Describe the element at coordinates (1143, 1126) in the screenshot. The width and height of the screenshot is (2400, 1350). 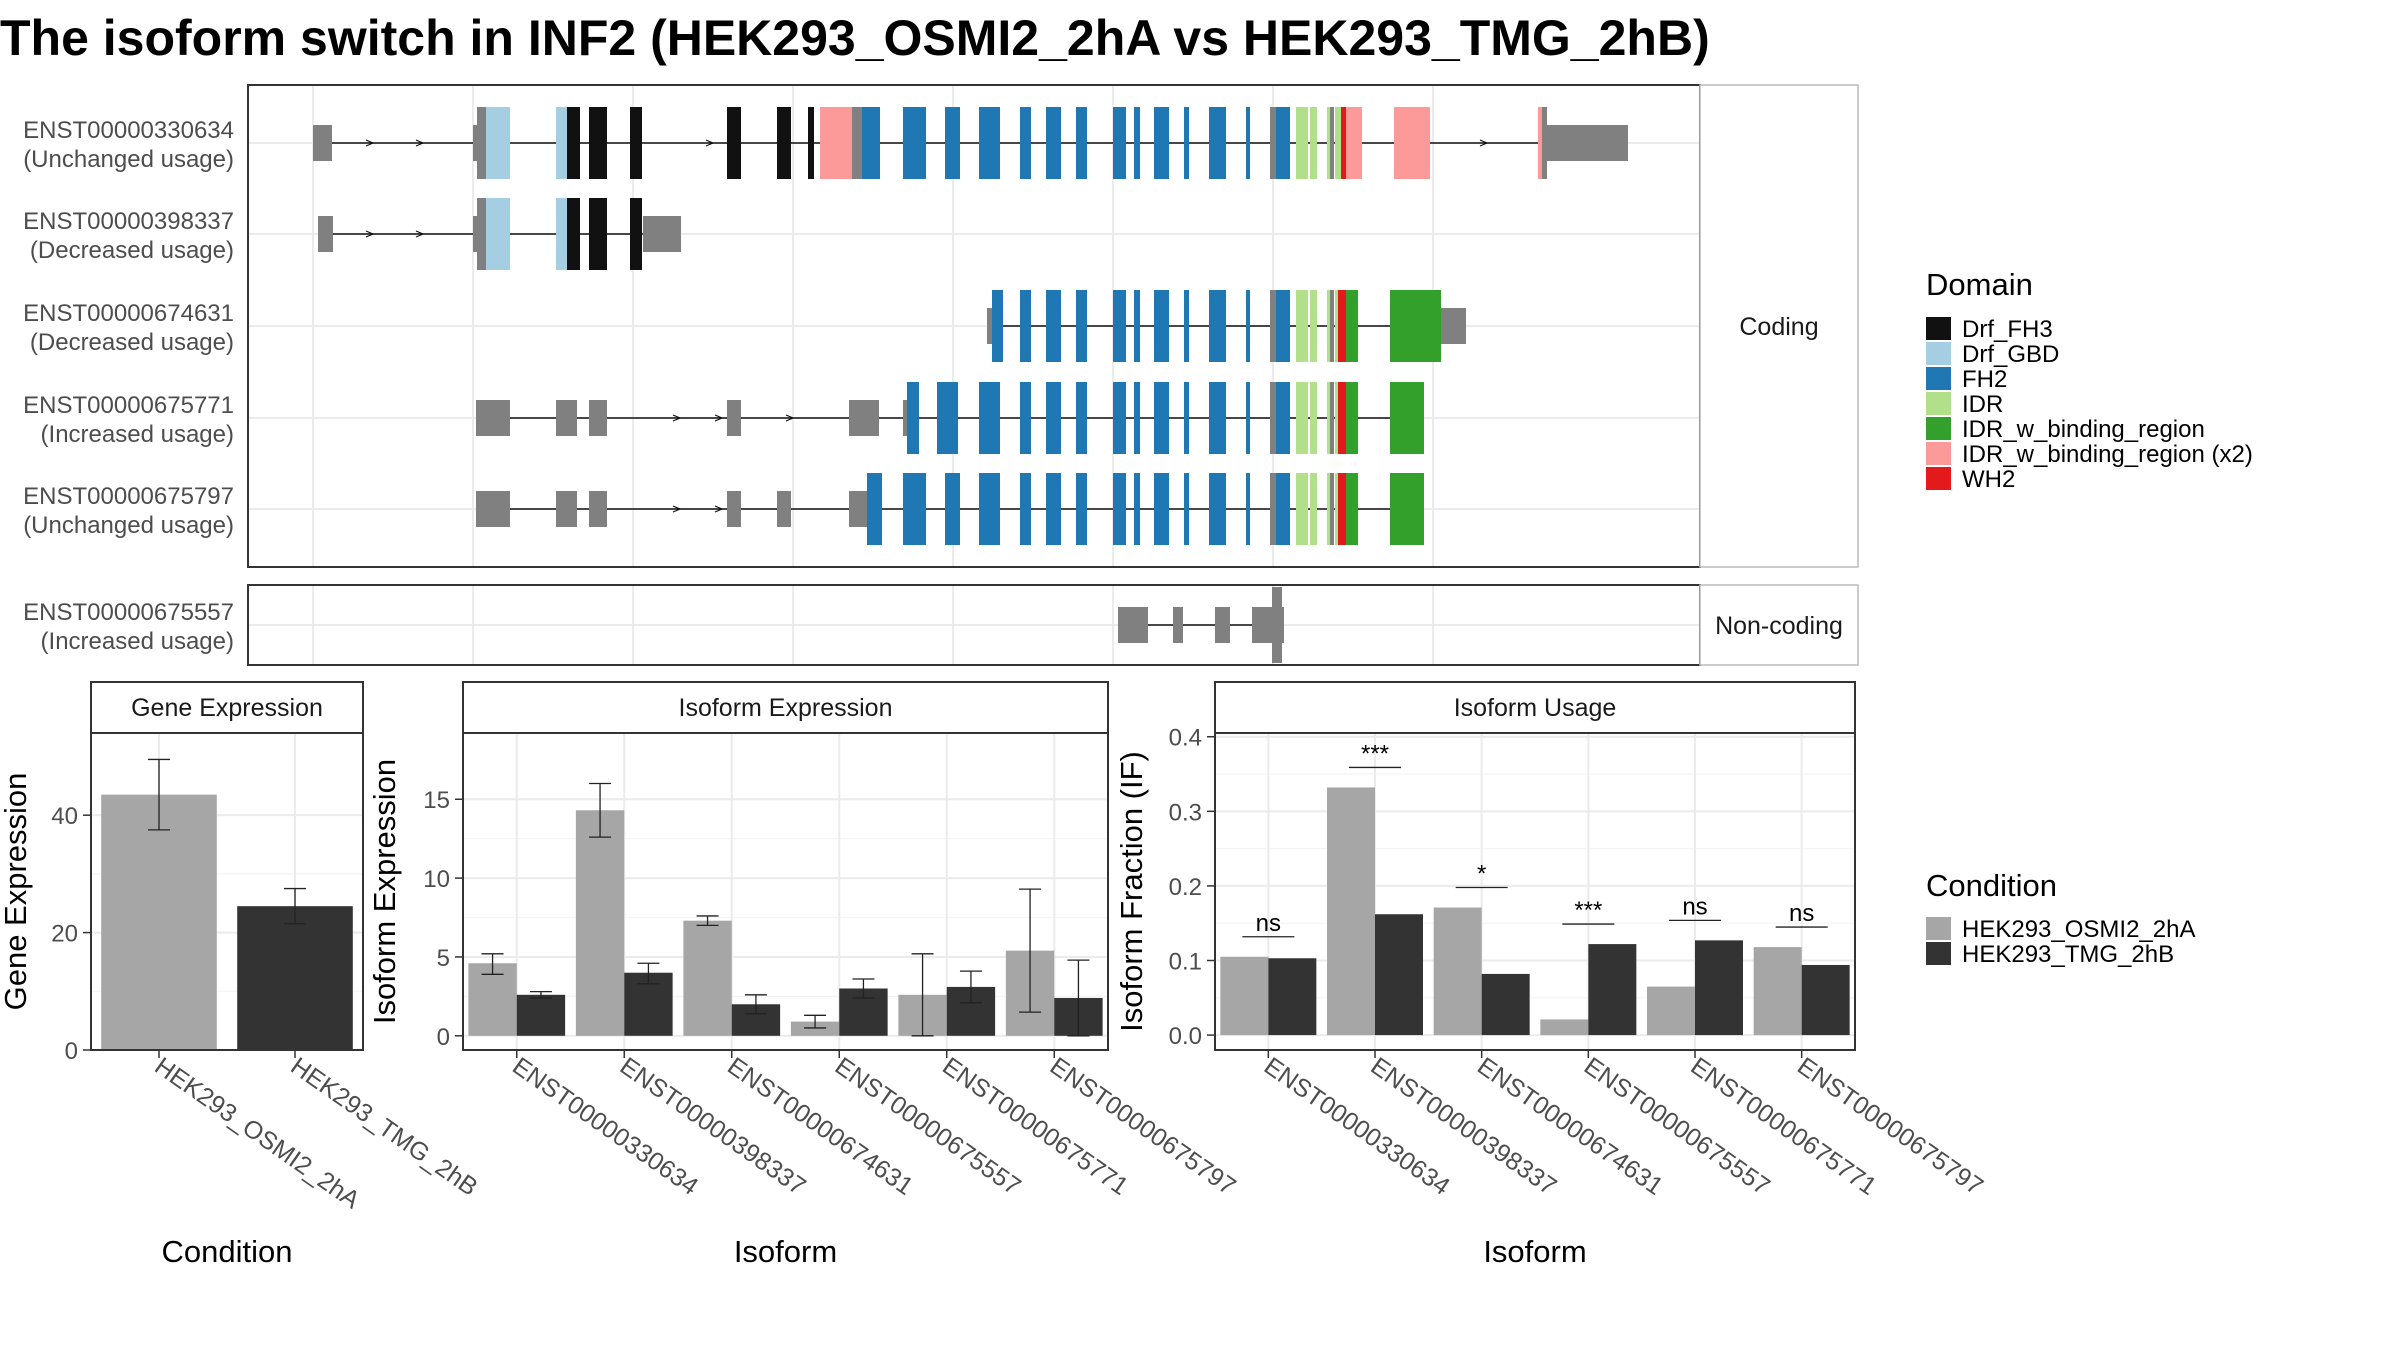
I see `x-tick-label: ENST00000675797` at that location.